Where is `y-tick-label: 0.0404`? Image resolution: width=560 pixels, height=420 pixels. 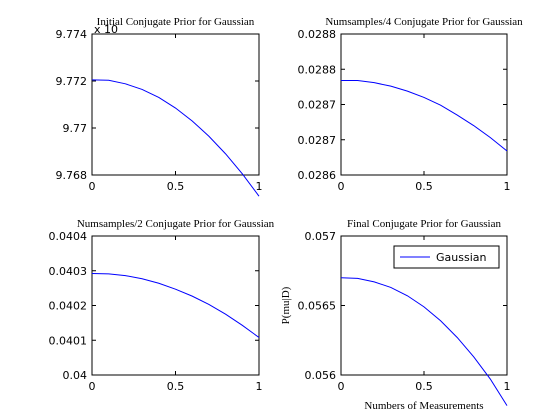 y-tick-label: 0.0404 is located at coordinates (68, 236).